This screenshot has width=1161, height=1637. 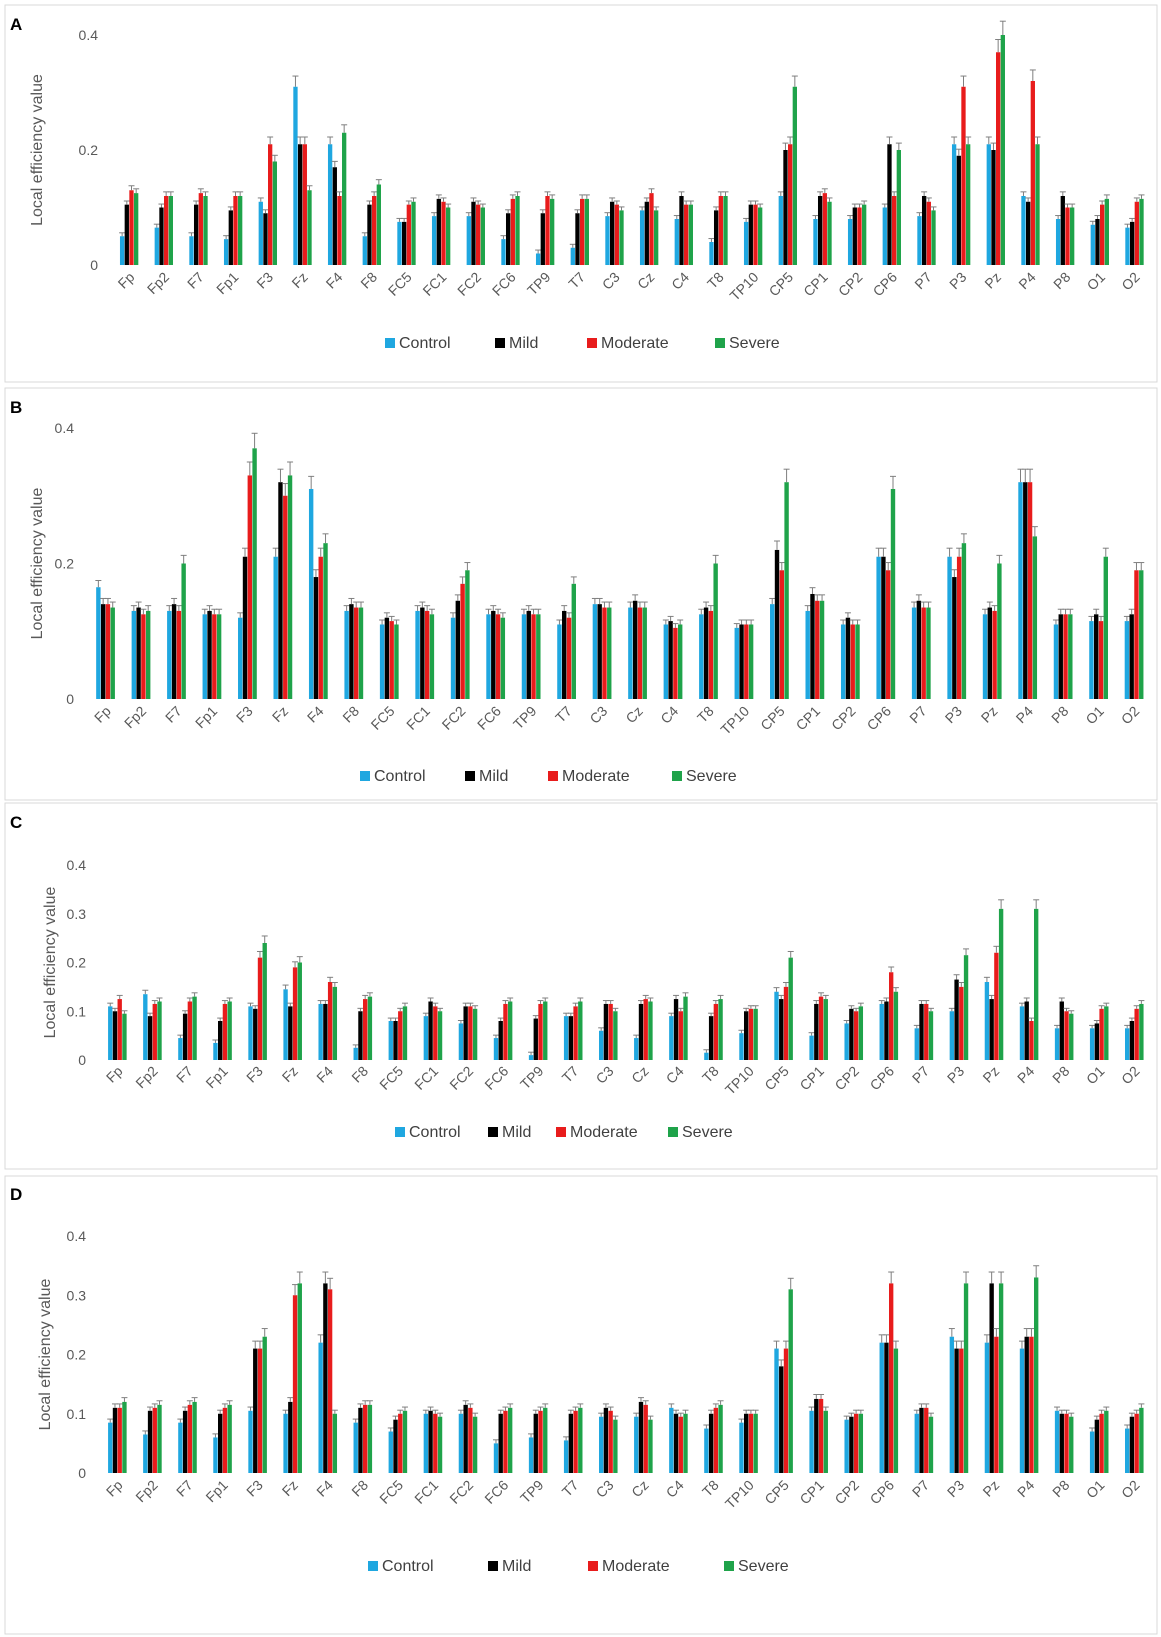 I want to click on bar-severe-f7, so click(x=183, y=631).